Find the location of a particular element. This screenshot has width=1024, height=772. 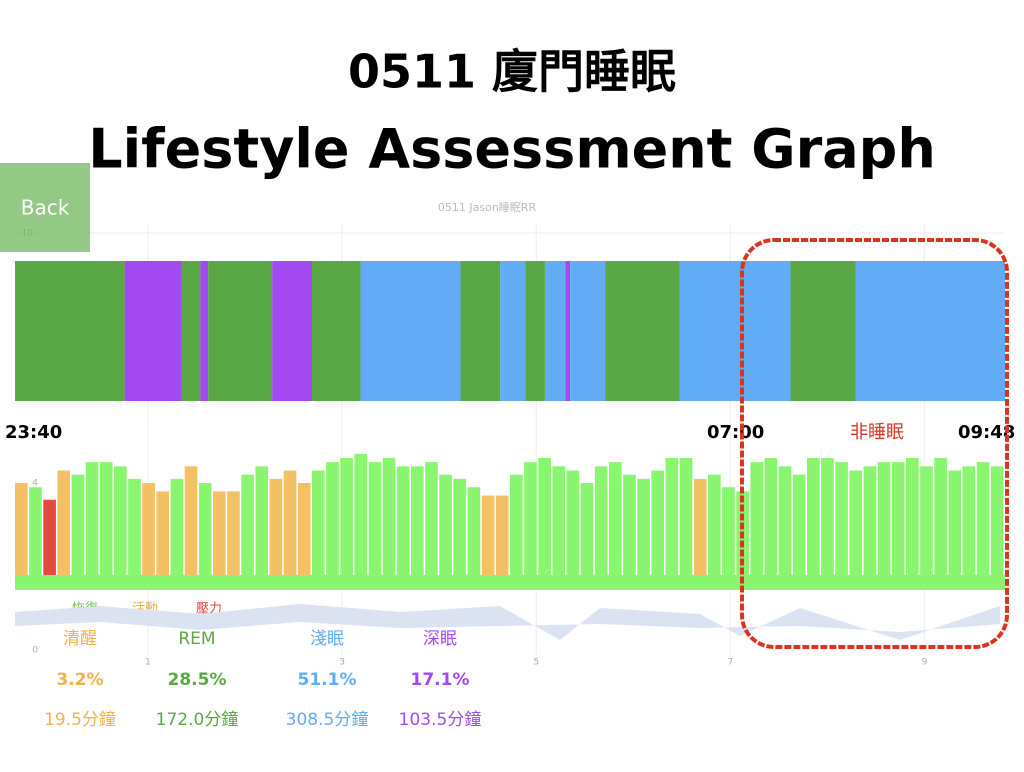

stage-duration: 19.5分鐘 is located at coordinates (80, 720).